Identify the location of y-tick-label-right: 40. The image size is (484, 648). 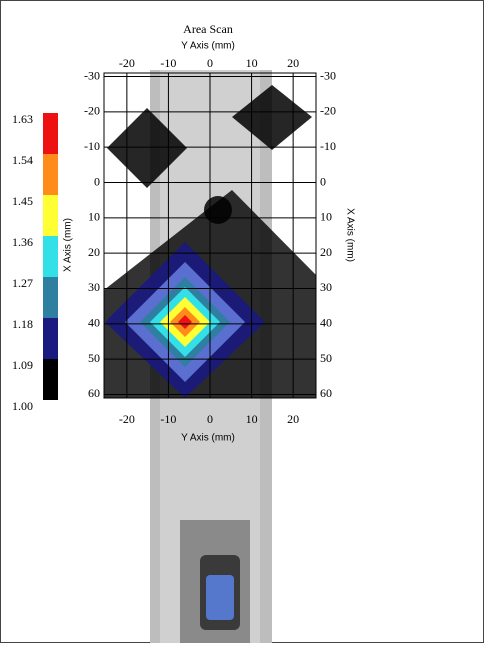
(326, 323).